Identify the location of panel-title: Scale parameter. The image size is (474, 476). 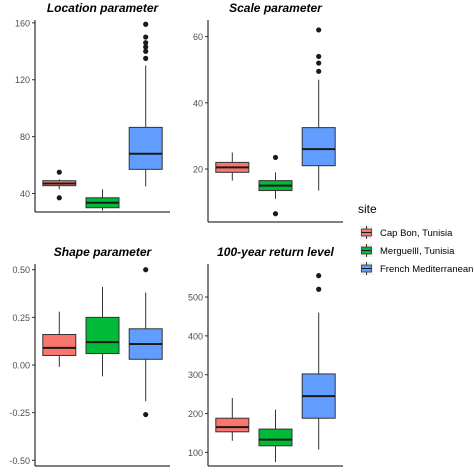
(276, 8).